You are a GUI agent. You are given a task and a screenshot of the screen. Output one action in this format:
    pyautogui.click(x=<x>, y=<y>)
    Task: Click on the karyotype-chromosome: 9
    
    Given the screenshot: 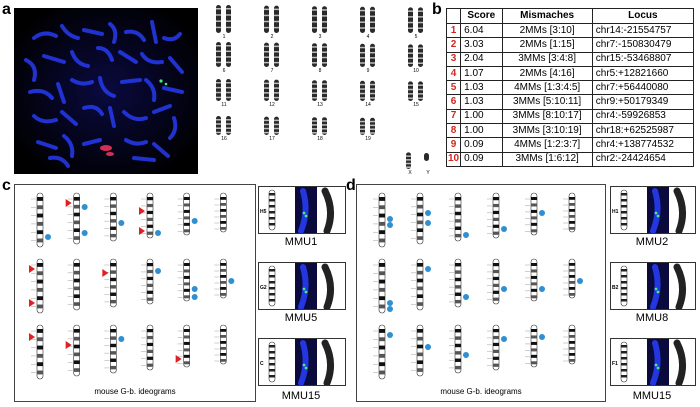 What is the action you would take?
    pyautogui.click(x=368, y=58)
    